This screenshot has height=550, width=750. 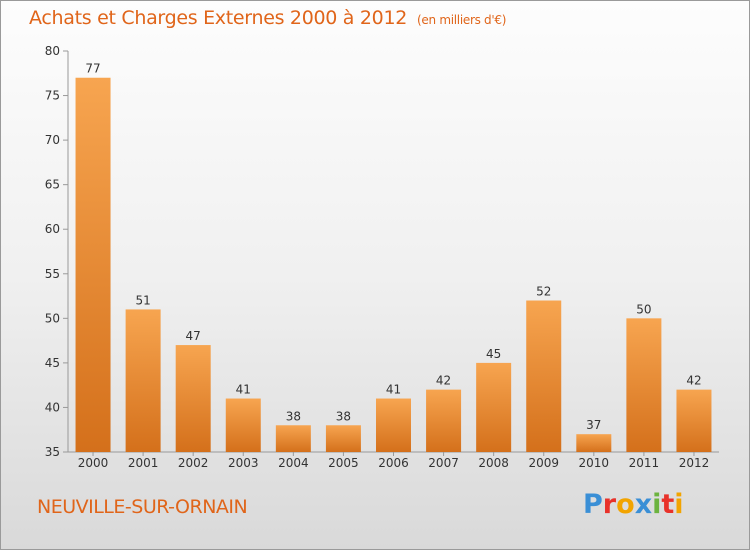 What do you see at coordinates (193, 463) in the screenshot?
I see `x-tick-label: 2002` at bounding box center [193, 463].